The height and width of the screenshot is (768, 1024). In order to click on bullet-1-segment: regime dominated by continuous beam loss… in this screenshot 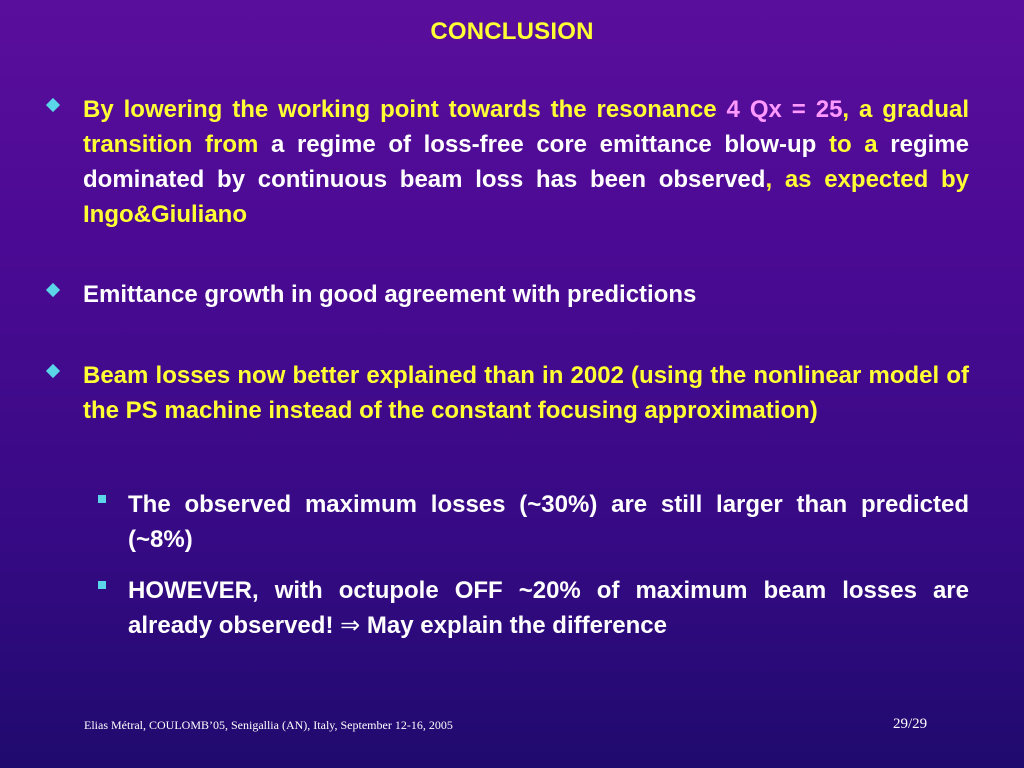, I will do `click(526, 162)`.